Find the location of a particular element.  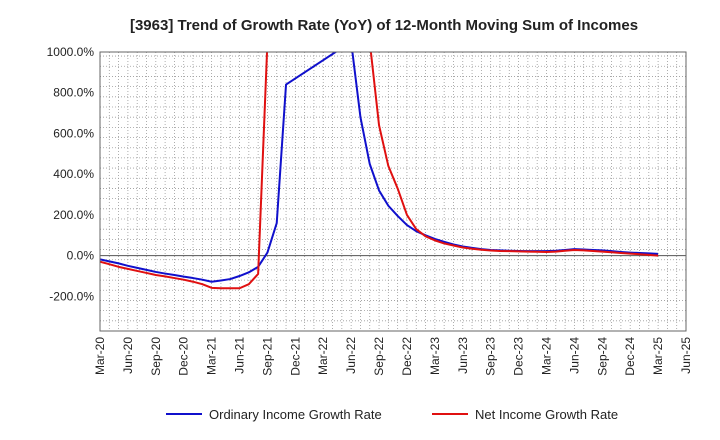

y-tick-label: 1000.0% is located at coordinates (71, 52).